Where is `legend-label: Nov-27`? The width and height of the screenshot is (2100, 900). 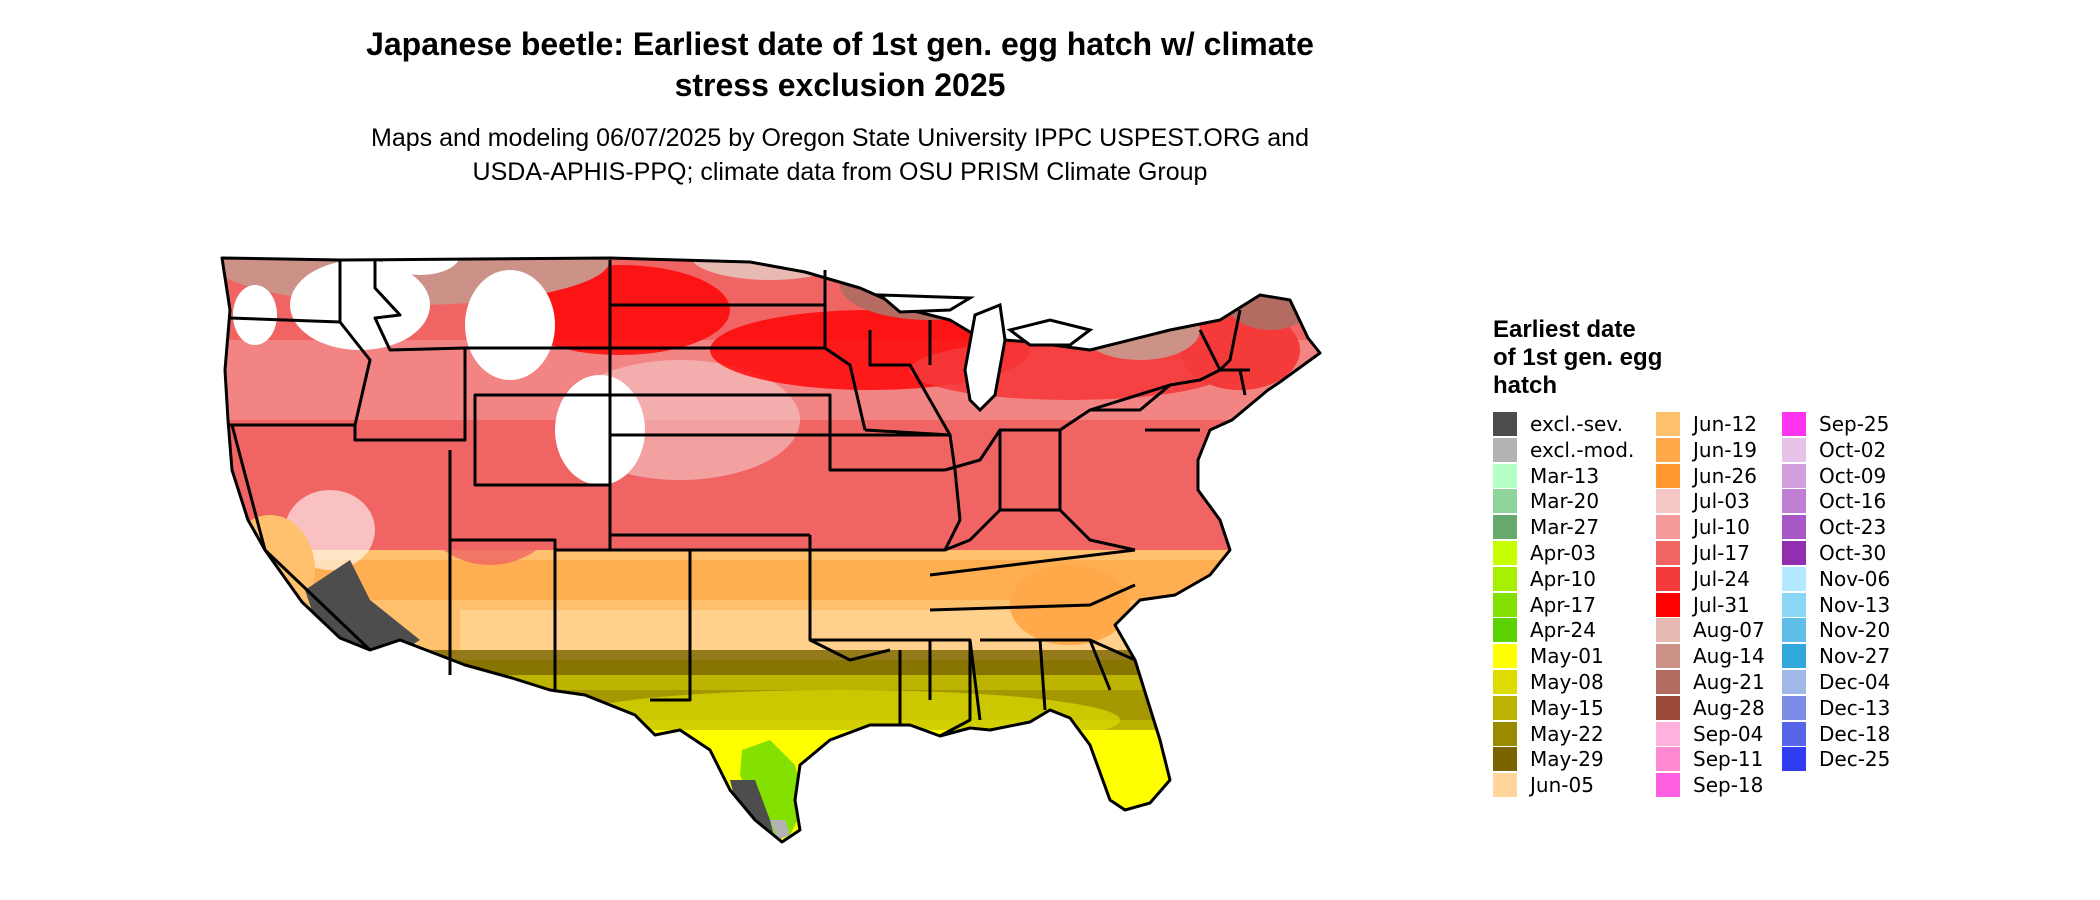 legend-label: Nov-27 is located at coordinates (1855, 656).